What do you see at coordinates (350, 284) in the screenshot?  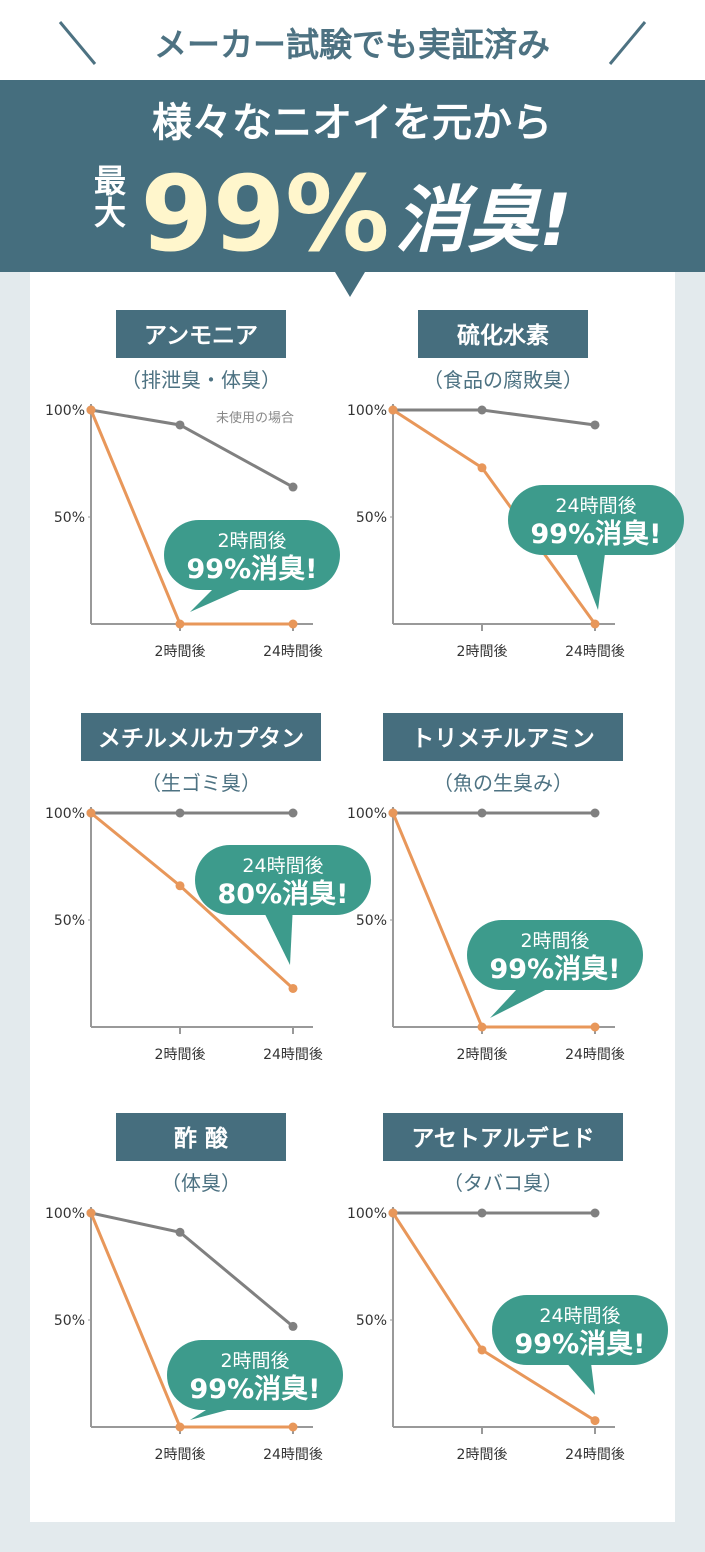 I see `banner-pointer` at bounding box center [350, 284].